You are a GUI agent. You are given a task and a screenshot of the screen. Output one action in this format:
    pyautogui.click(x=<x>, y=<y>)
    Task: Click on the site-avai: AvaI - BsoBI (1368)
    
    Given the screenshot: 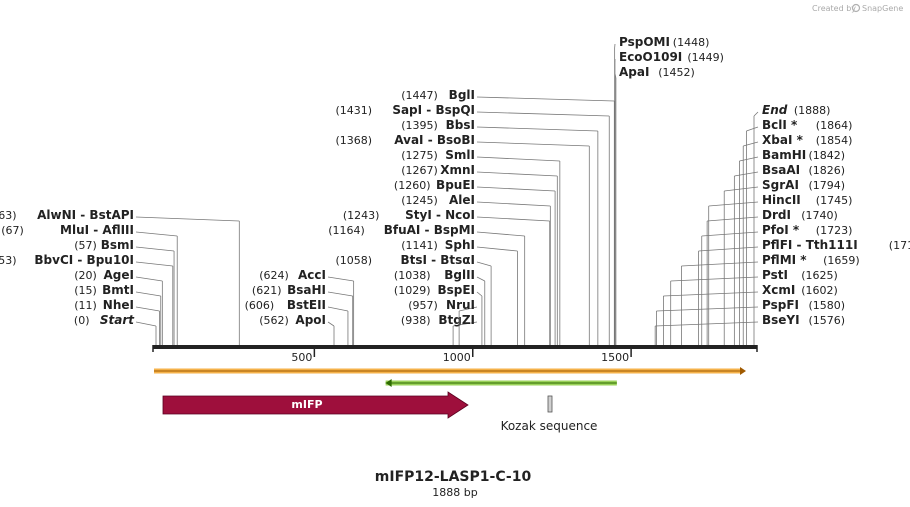 What is the action you would take?
    pyautogui.click(x=463, y=239)
    